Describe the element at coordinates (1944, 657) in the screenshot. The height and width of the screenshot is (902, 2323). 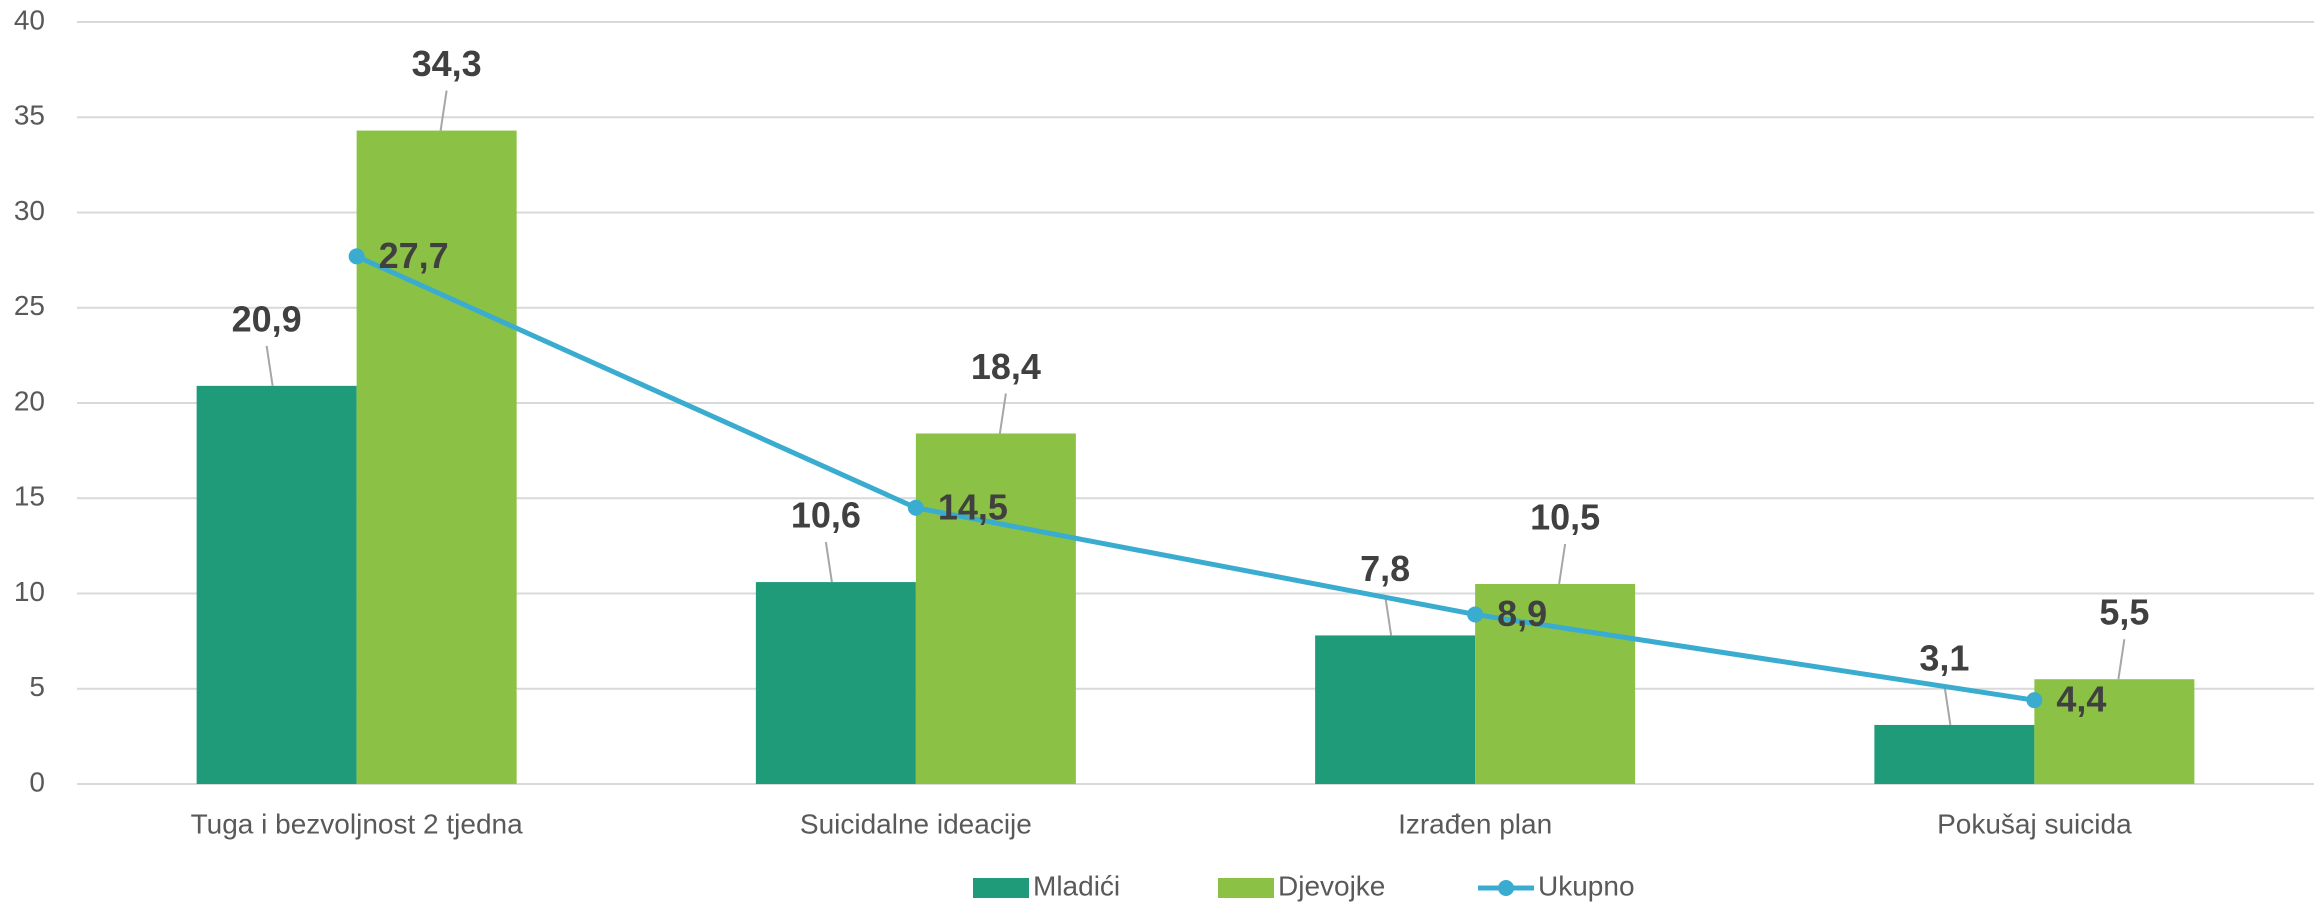
I see `data-label: 3,1` at that location.